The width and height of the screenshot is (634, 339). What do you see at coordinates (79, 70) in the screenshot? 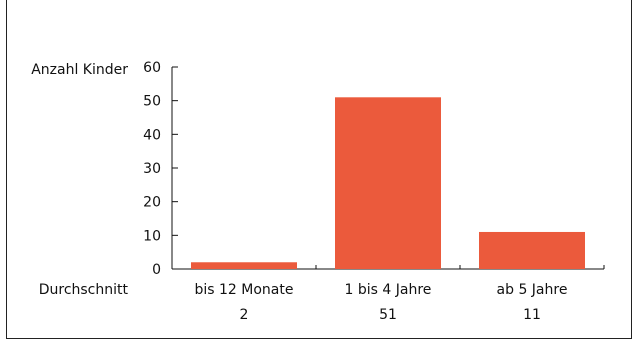
I see `y-axis-label: Anzahl Kinder` at bounding box center [79, 70].